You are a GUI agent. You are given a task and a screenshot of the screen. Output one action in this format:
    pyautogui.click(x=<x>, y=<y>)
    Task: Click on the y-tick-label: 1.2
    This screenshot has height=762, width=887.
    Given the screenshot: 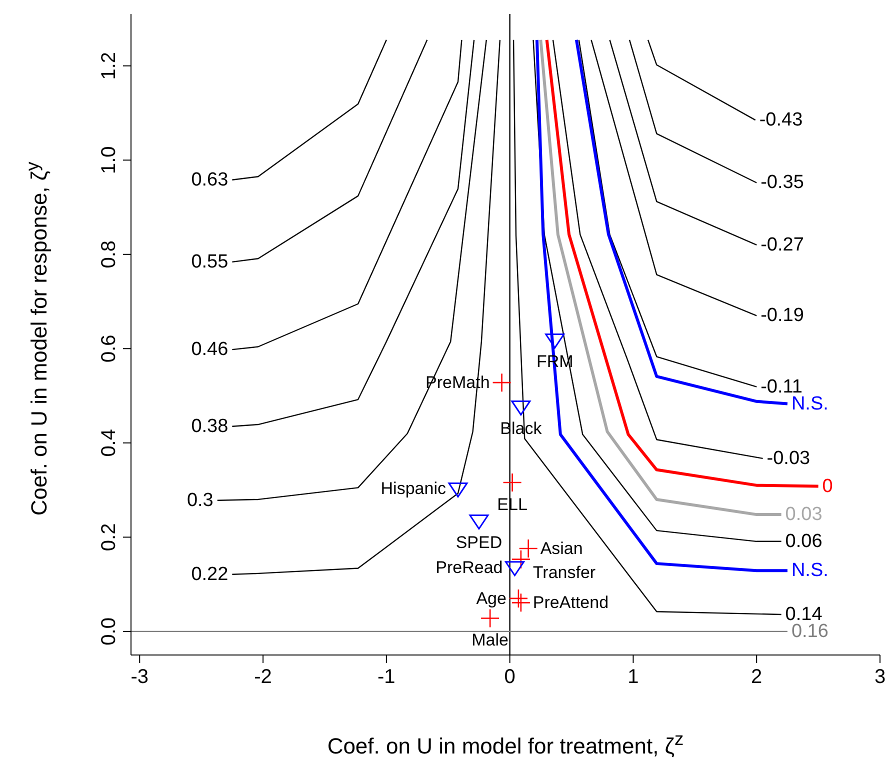 What is the action you would take?
    pyautogui.click(x=109, y=66)
    